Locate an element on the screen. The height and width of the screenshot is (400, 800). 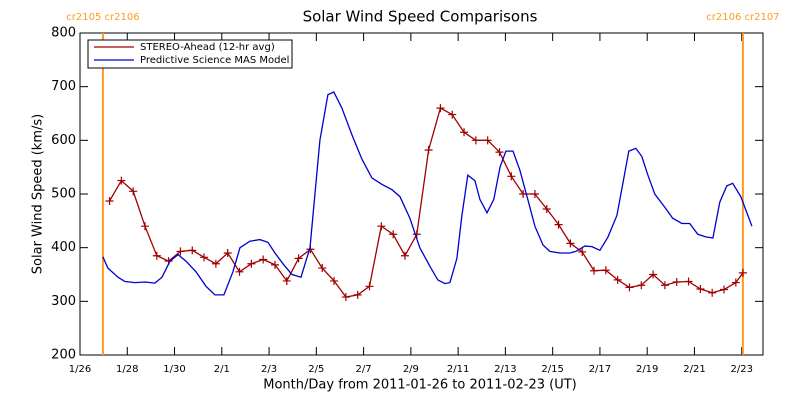
x-tick-label: 2/19 is located at coordinates (647, 369).